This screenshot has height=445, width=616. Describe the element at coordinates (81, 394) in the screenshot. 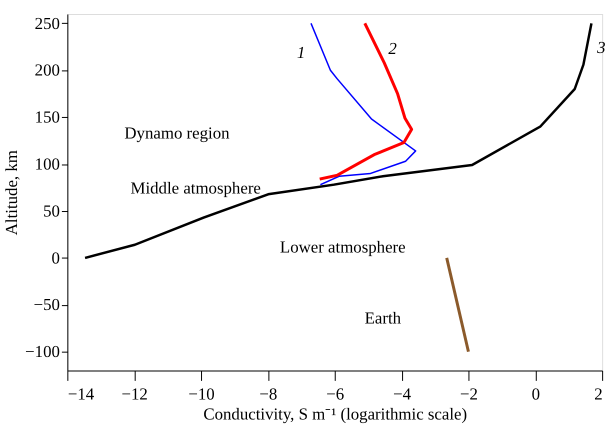

I see `x-tick-label: −14` at that location.